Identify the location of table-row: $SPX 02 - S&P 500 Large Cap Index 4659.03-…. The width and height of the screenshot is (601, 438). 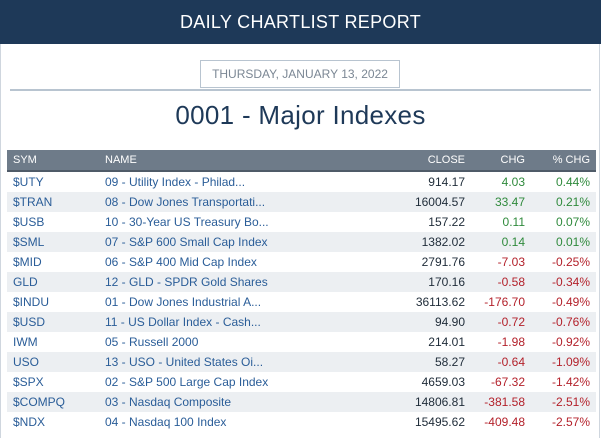
(301, 382).